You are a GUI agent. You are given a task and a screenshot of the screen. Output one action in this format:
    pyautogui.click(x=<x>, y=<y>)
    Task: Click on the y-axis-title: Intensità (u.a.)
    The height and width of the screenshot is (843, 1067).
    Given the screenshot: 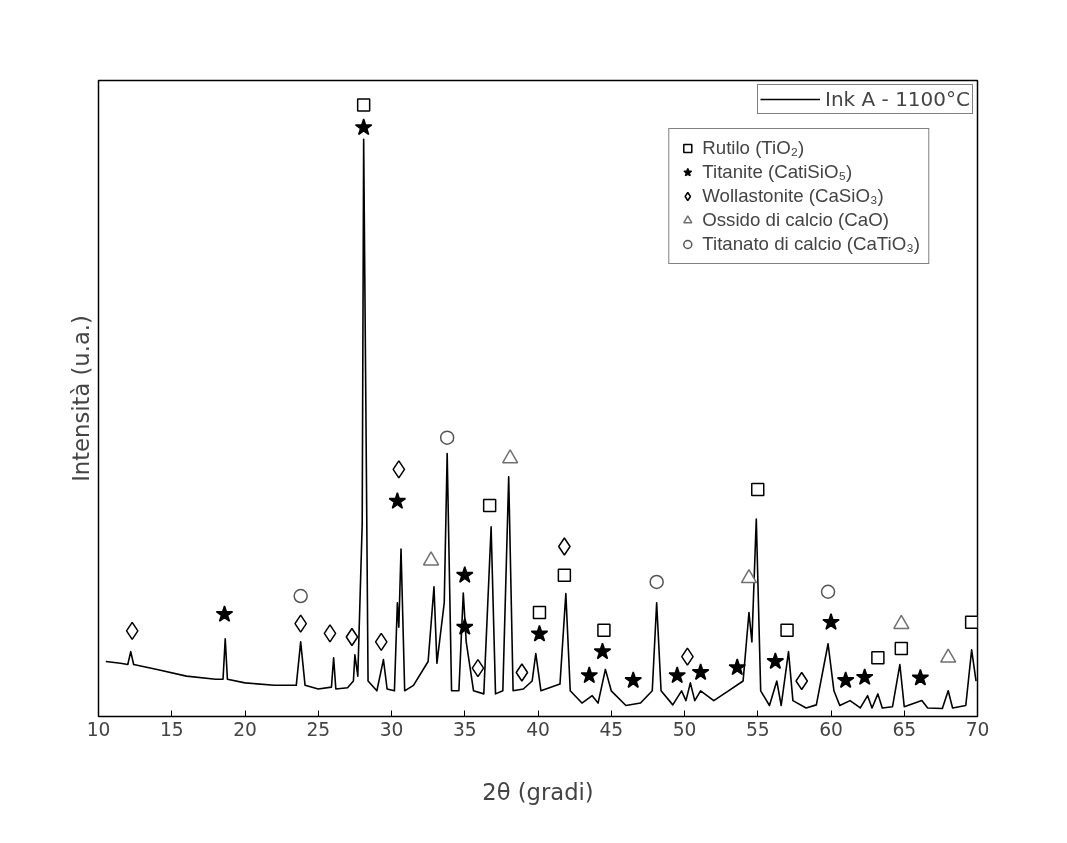 What is the action you would take?
    pyautogui.click(x=80, y=398)
    